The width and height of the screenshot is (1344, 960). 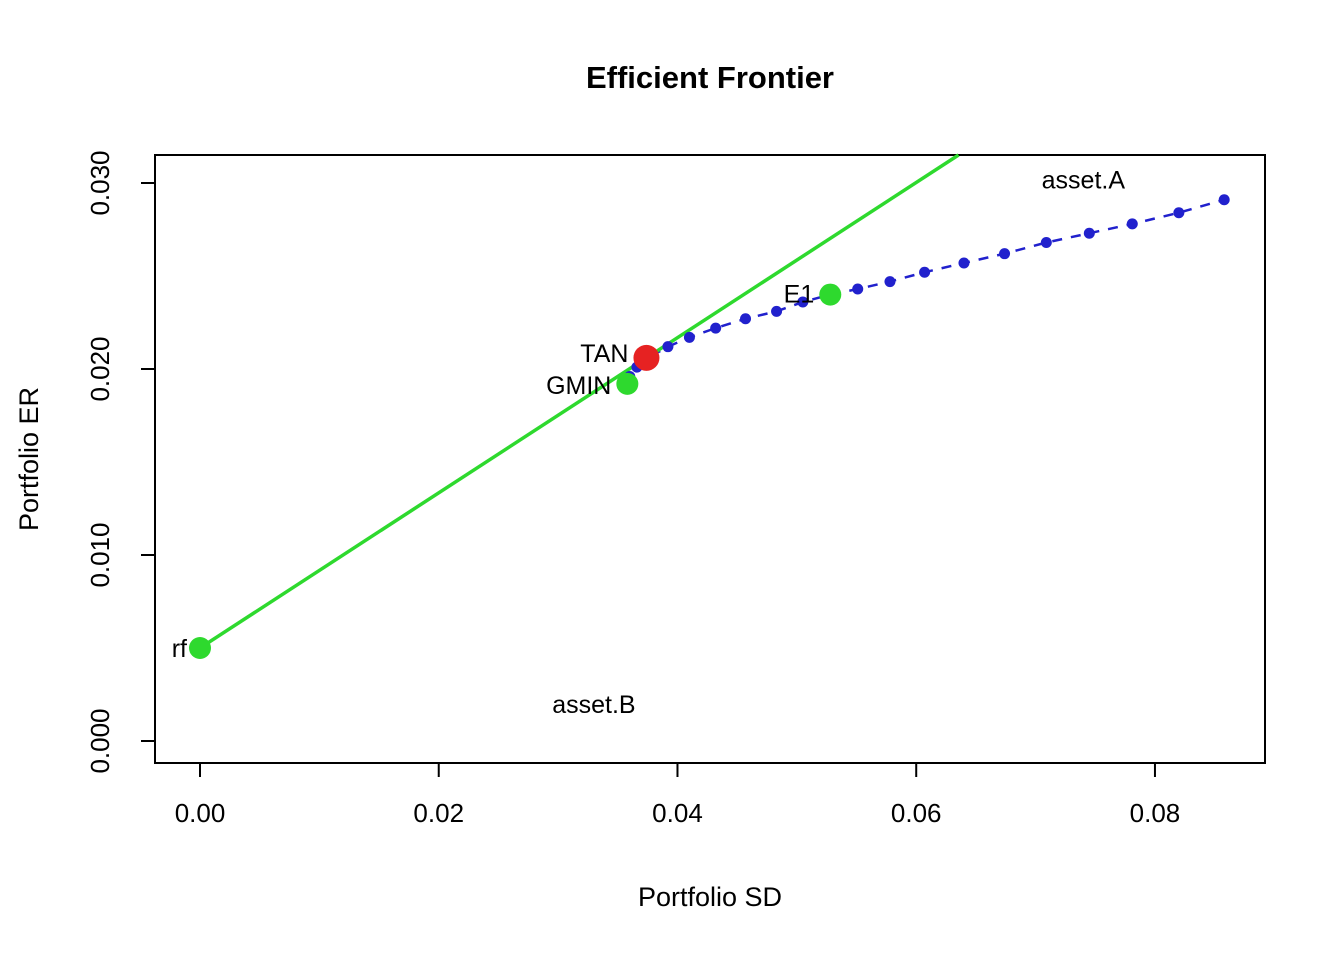 What do you see at coordinates (710, 897) in the screenshot?
I see `x-axis-title: Portfolio SD` at bounding box center [710, 897].